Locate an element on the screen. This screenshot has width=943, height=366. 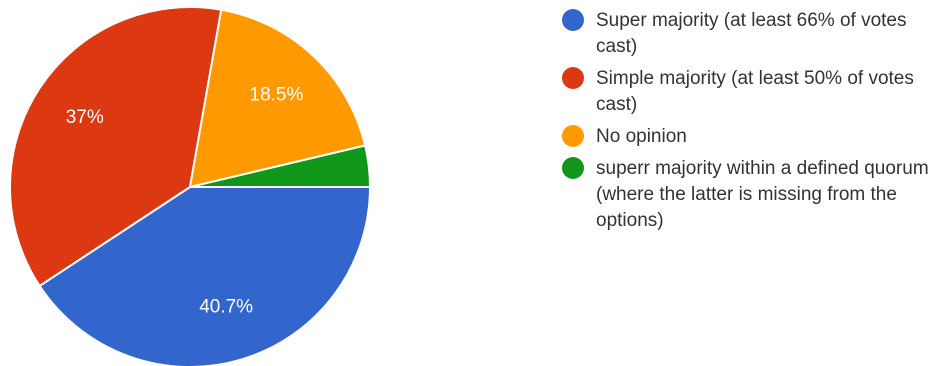
legend-label: No opinion is located at coordinates (641, 136).